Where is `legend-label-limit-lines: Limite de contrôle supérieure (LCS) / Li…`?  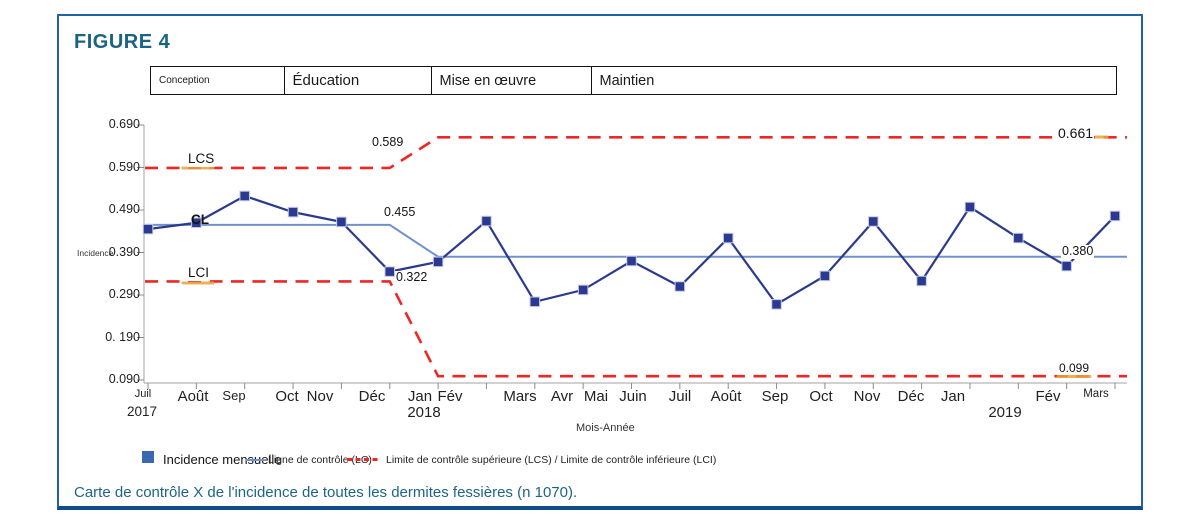 legend-label-limit-lines: Limite de contrôle supérieure (LCS) / Li… is located at coordinates (551, 460).